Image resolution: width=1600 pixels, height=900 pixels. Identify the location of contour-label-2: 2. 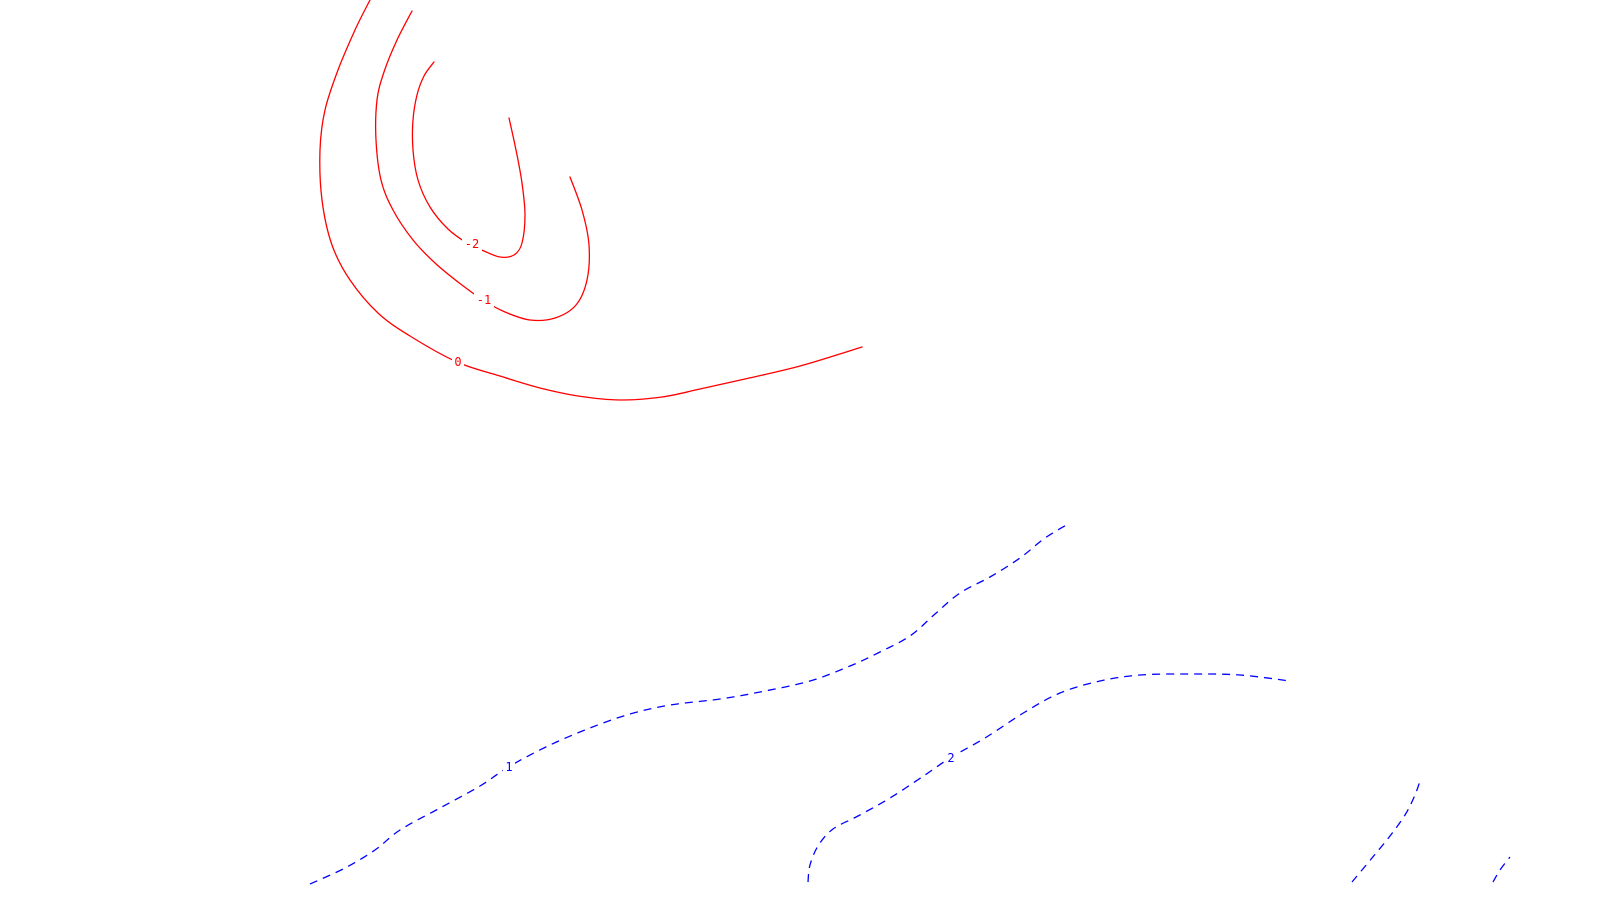
(950, 758).